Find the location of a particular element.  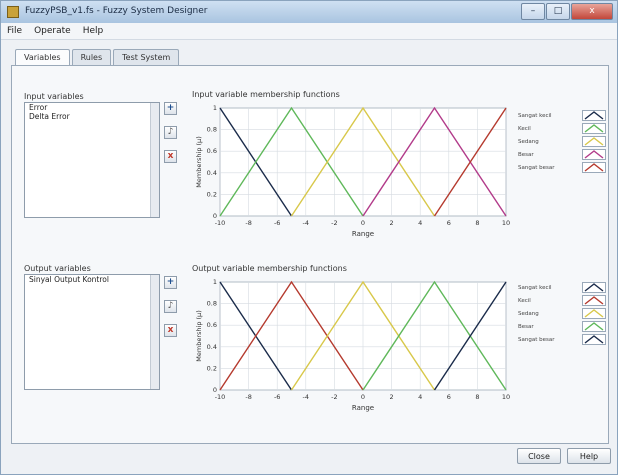

x-tick-label: 10 is located at coordinates (506, 223).